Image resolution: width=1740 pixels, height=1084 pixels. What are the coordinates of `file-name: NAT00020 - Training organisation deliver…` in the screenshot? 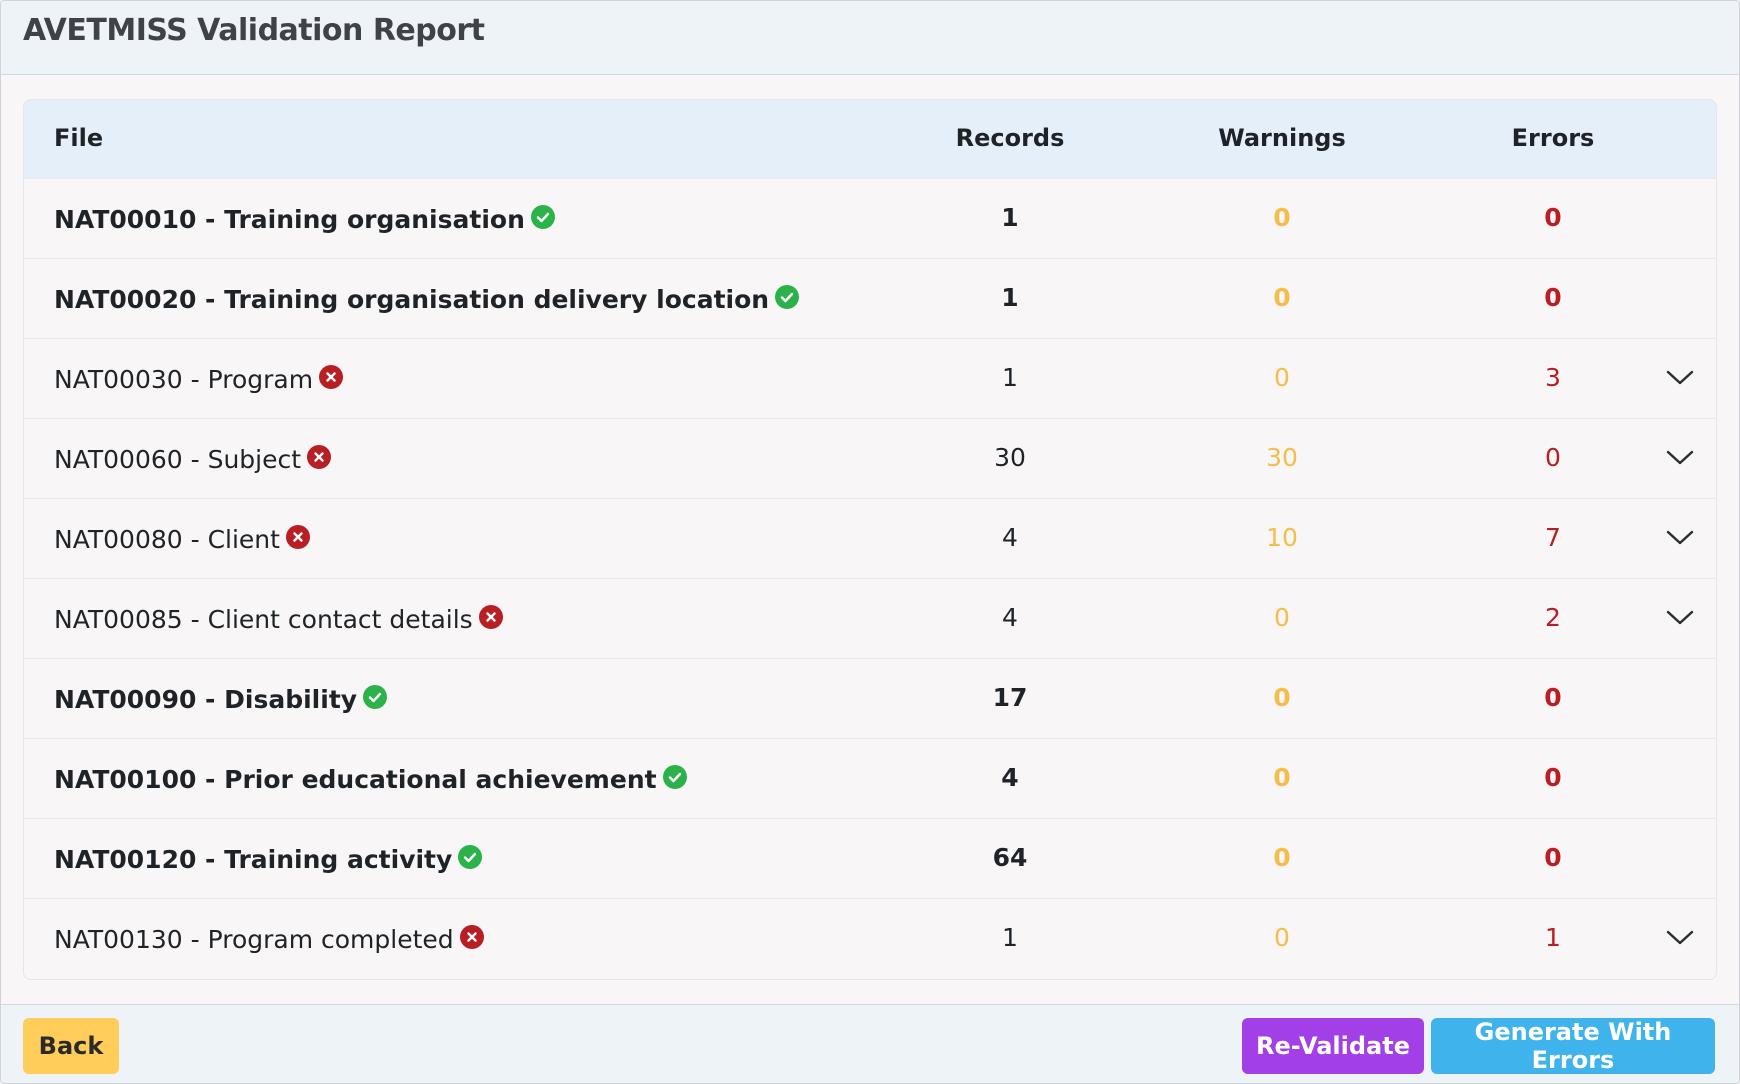 It's located at (412, 299).